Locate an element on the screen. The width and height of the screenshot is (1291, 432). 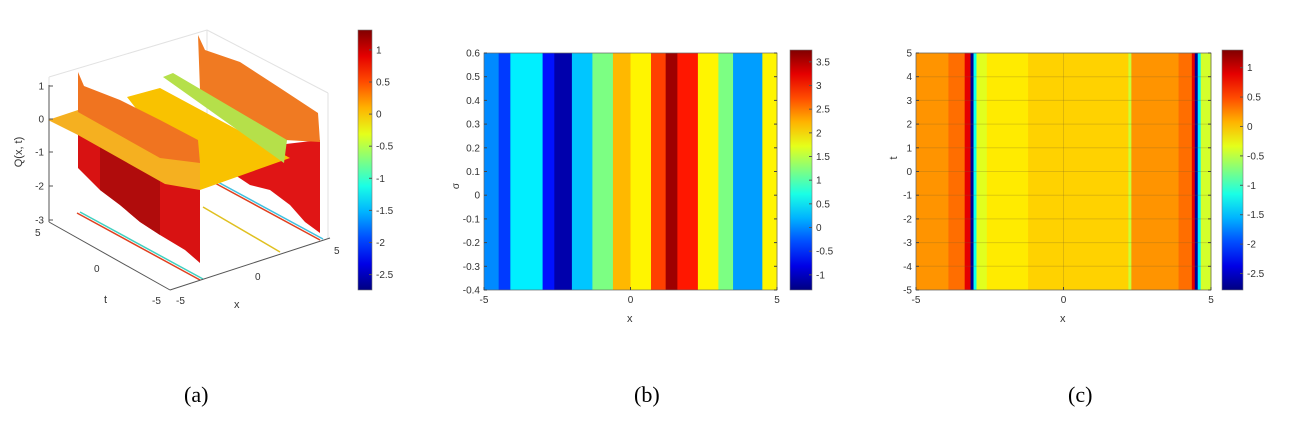
surface-right-ridge is located at coordinates (259, 88).